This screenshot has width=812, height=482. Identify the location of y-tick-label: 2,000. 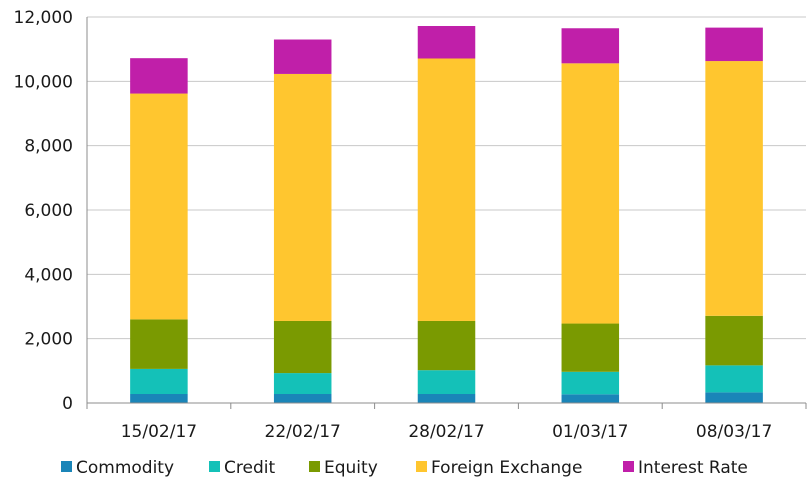
(48, 340).